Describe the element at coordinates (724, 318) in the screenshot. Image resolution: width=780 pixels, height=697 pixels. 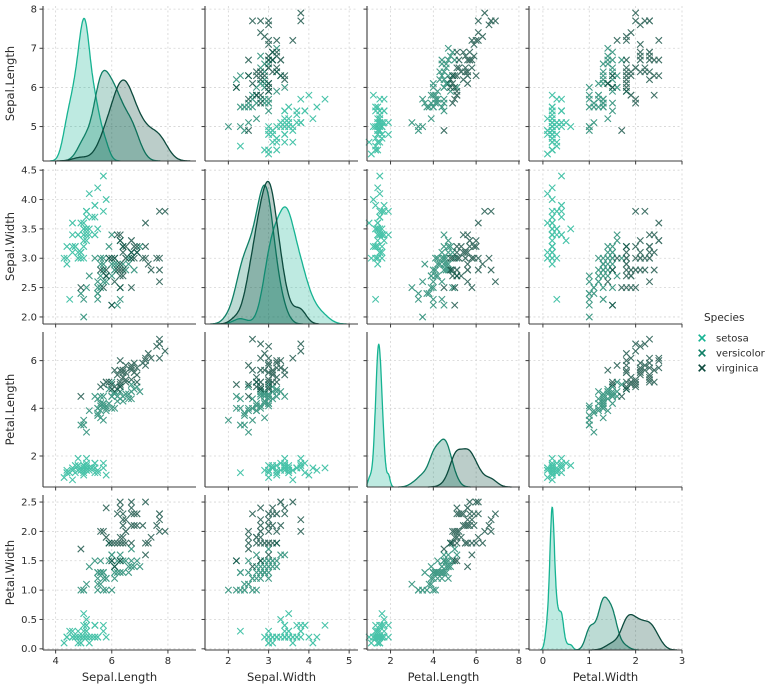
I see `legend-title: Species` at that location.